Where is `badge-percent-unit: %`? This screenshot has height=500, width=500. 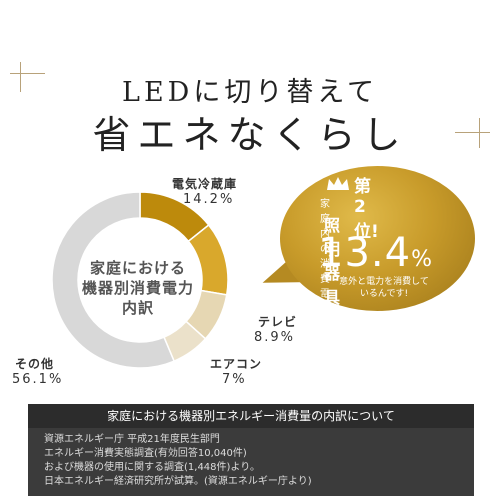 badge-percent-unit: % is located at coordinates (422, 259).